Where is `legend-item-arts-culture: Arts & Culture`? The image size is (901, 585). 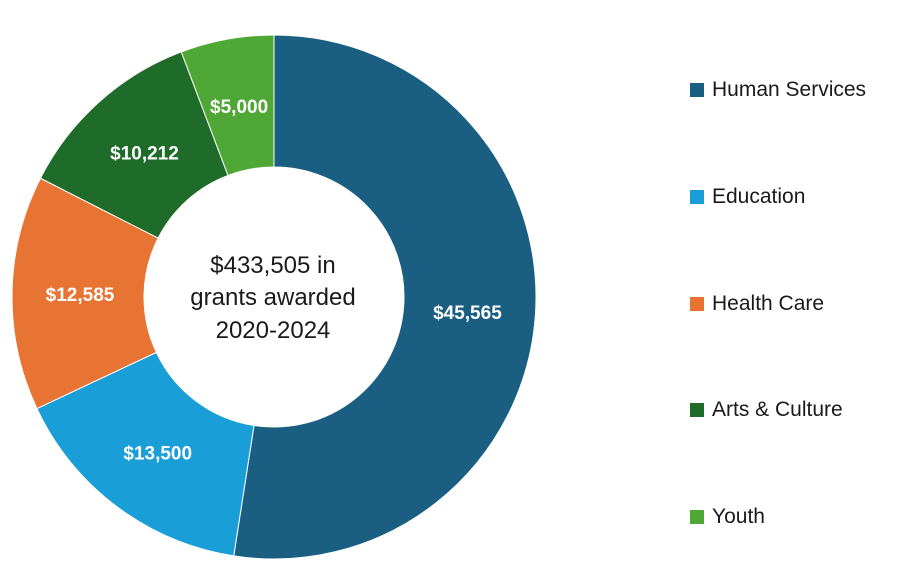 legend-item-arts-culture: Arts & Culture is located at coordinates (766, 410).